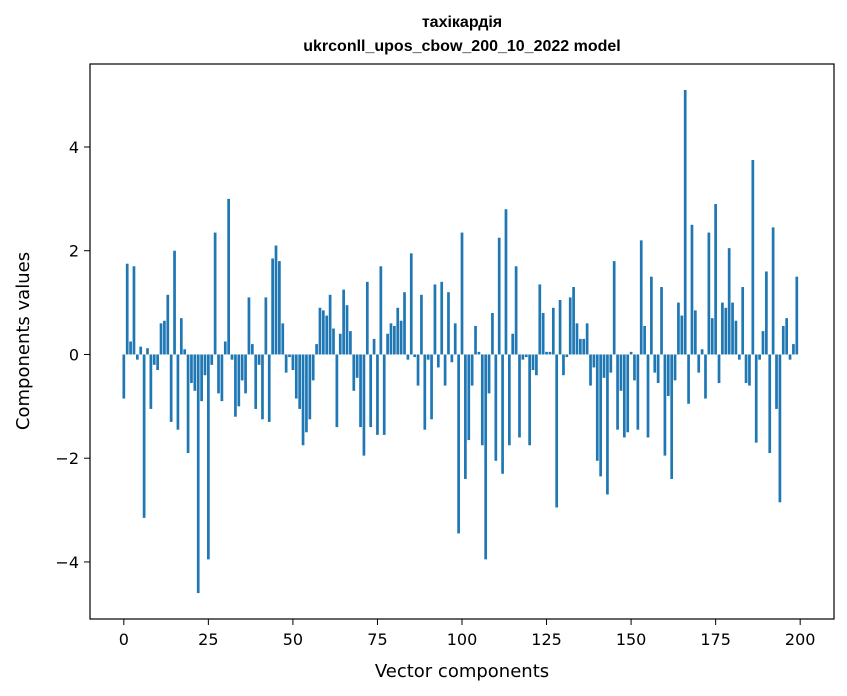 The image size is (847, 696). What do you see at coordinates (461, 46) in the screenshot?
I see `chart-subtitle: ukrconll_upos_cbow_200_10_2022 model` at bounding box center [461, 46].